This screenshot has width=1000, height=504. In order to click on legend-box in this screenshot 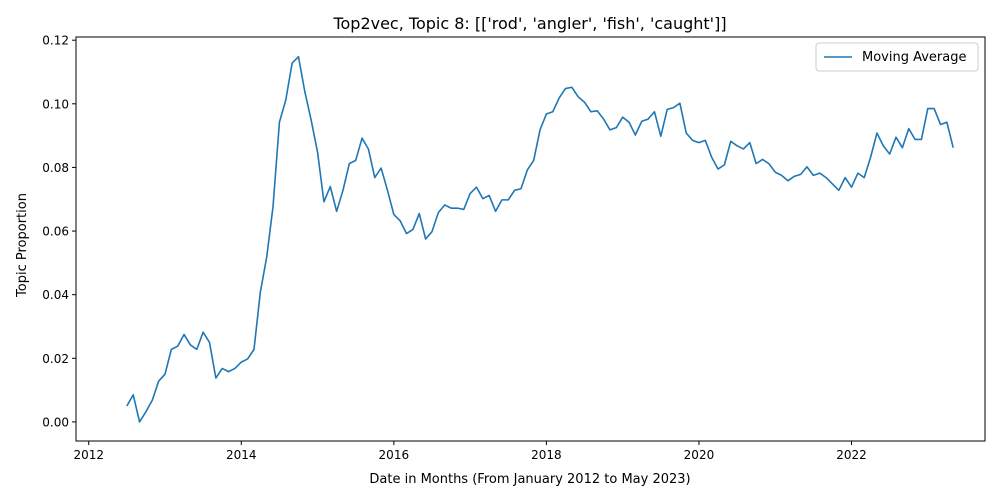, I will do `click(897, 57)`.